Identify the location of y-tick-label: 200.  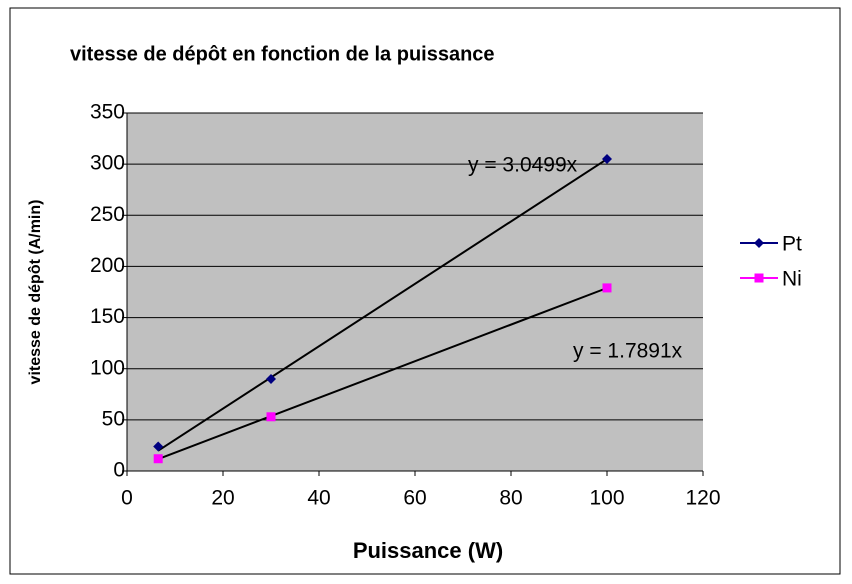
(107, 265).